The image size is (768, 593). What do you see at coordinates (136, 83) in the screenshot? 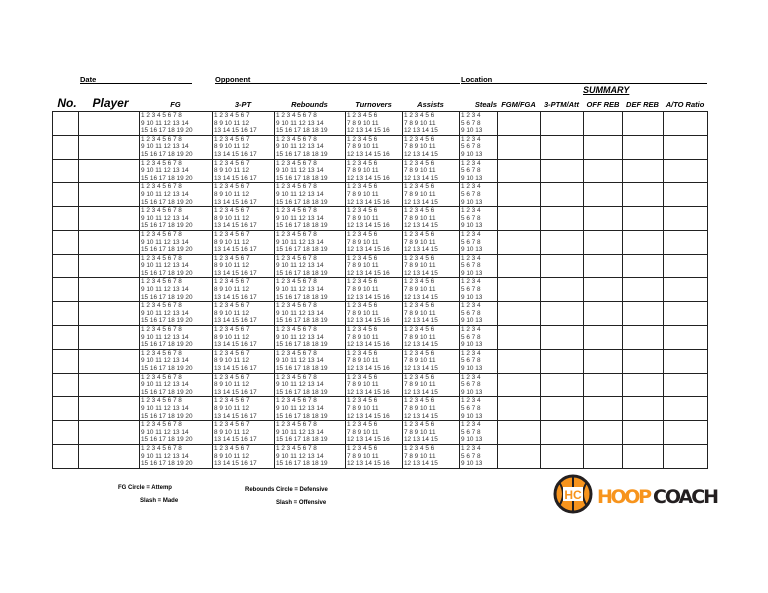
I see `date-field` at bounding box center [136, 83].